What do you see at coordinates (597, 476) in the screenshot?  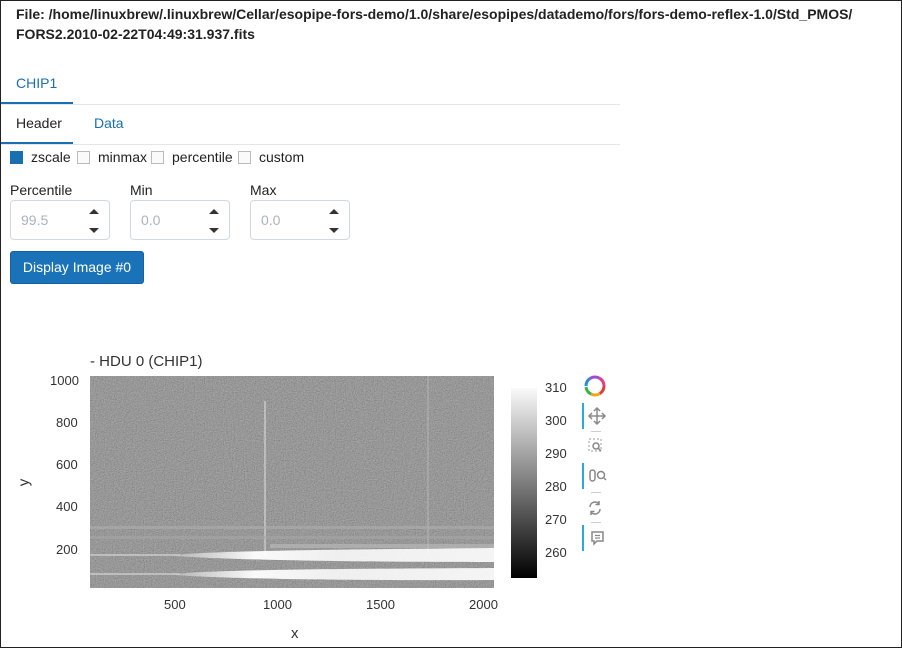 I see `wheel-zoom-icon` at bounding box center [597, 476].